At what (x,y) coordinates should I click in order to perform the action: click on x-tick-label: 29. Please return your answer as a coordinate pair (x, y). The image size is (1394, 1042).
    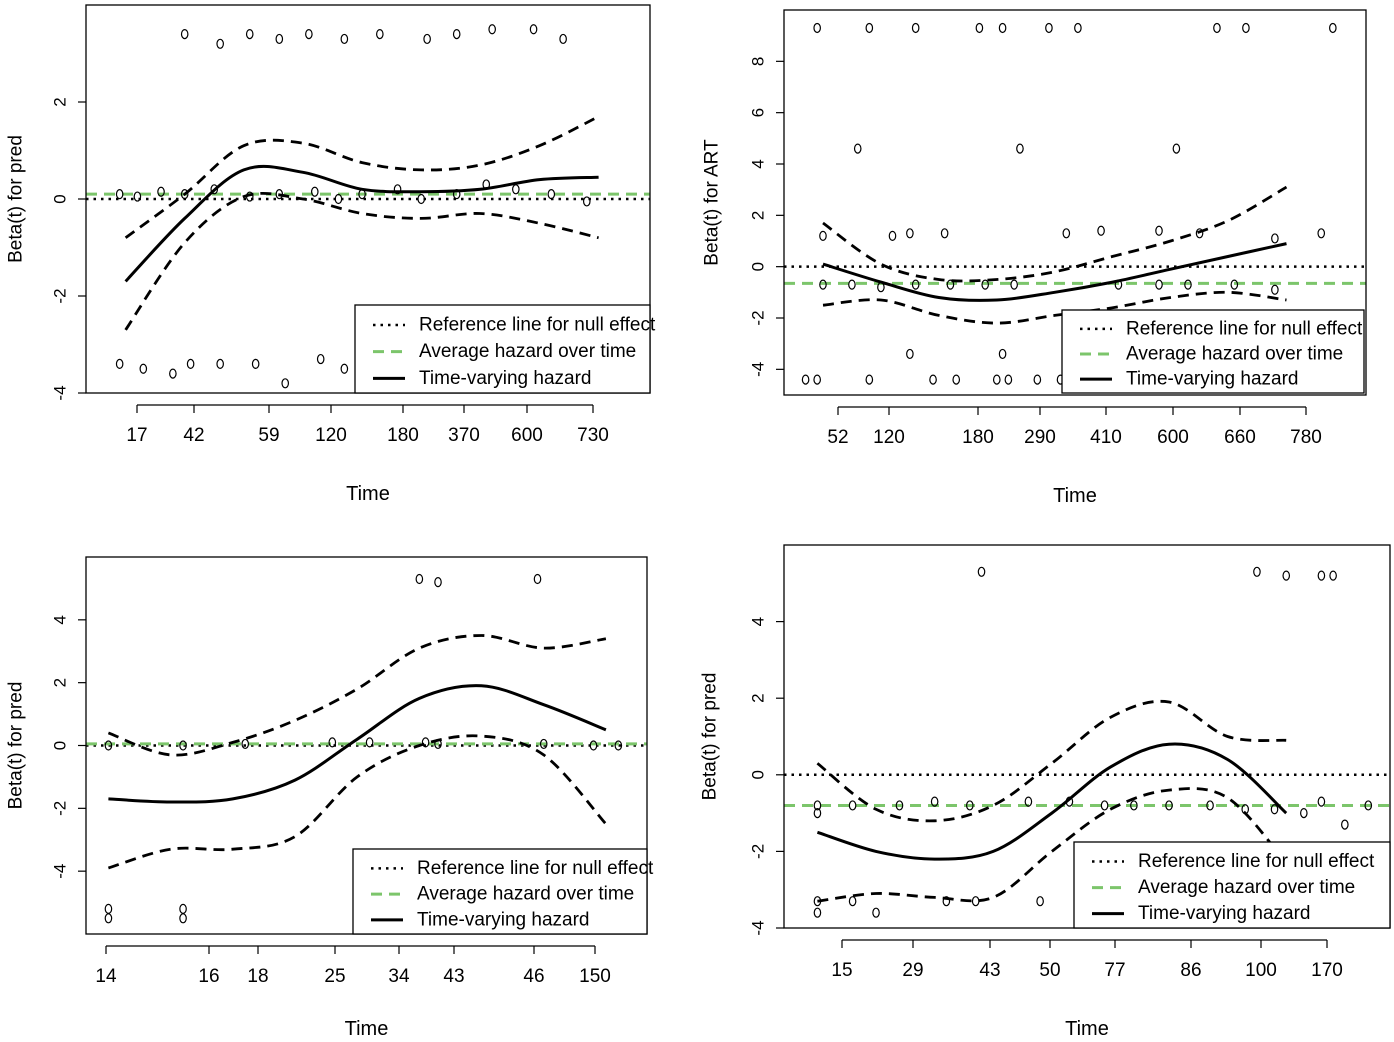
    Looking at the image, I should click on (912, 970).